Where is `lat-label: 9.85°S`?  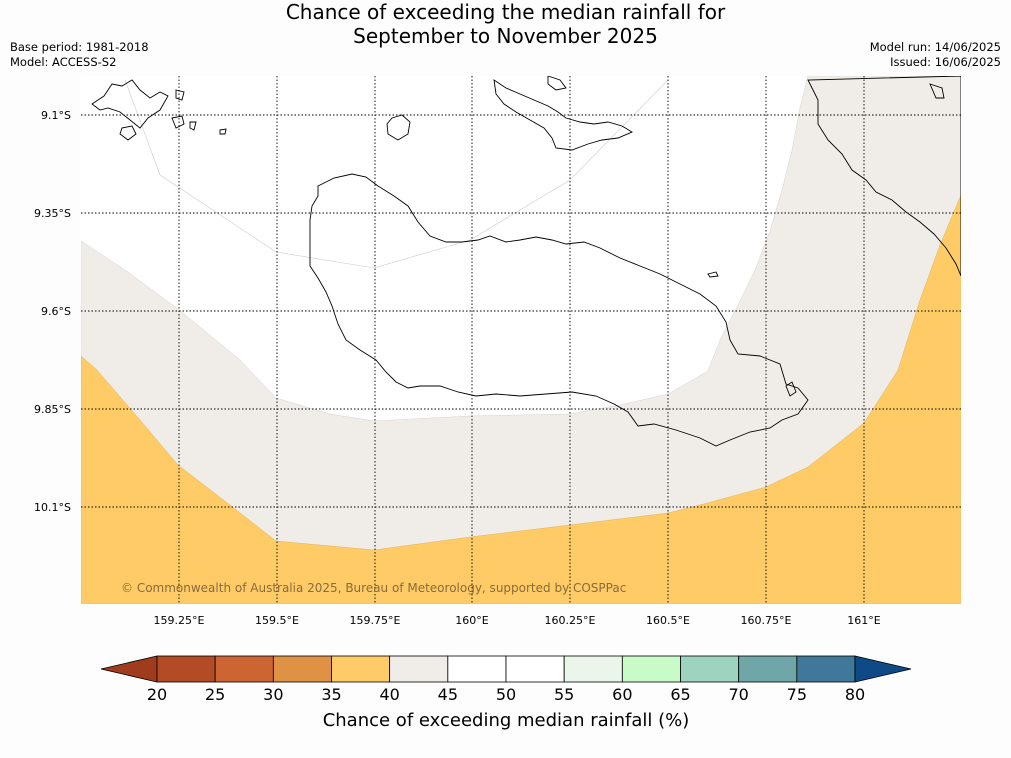
lat-label: 9.85°S is located at coordinates (52, 409).